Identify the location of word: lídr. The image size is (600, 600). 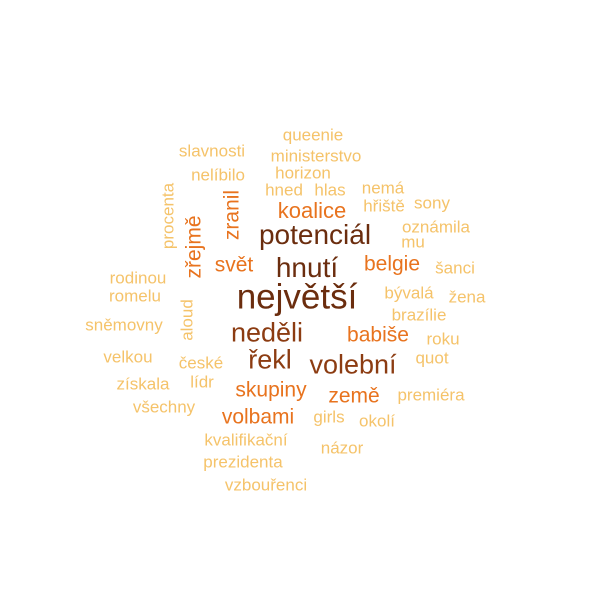
(202, 382).